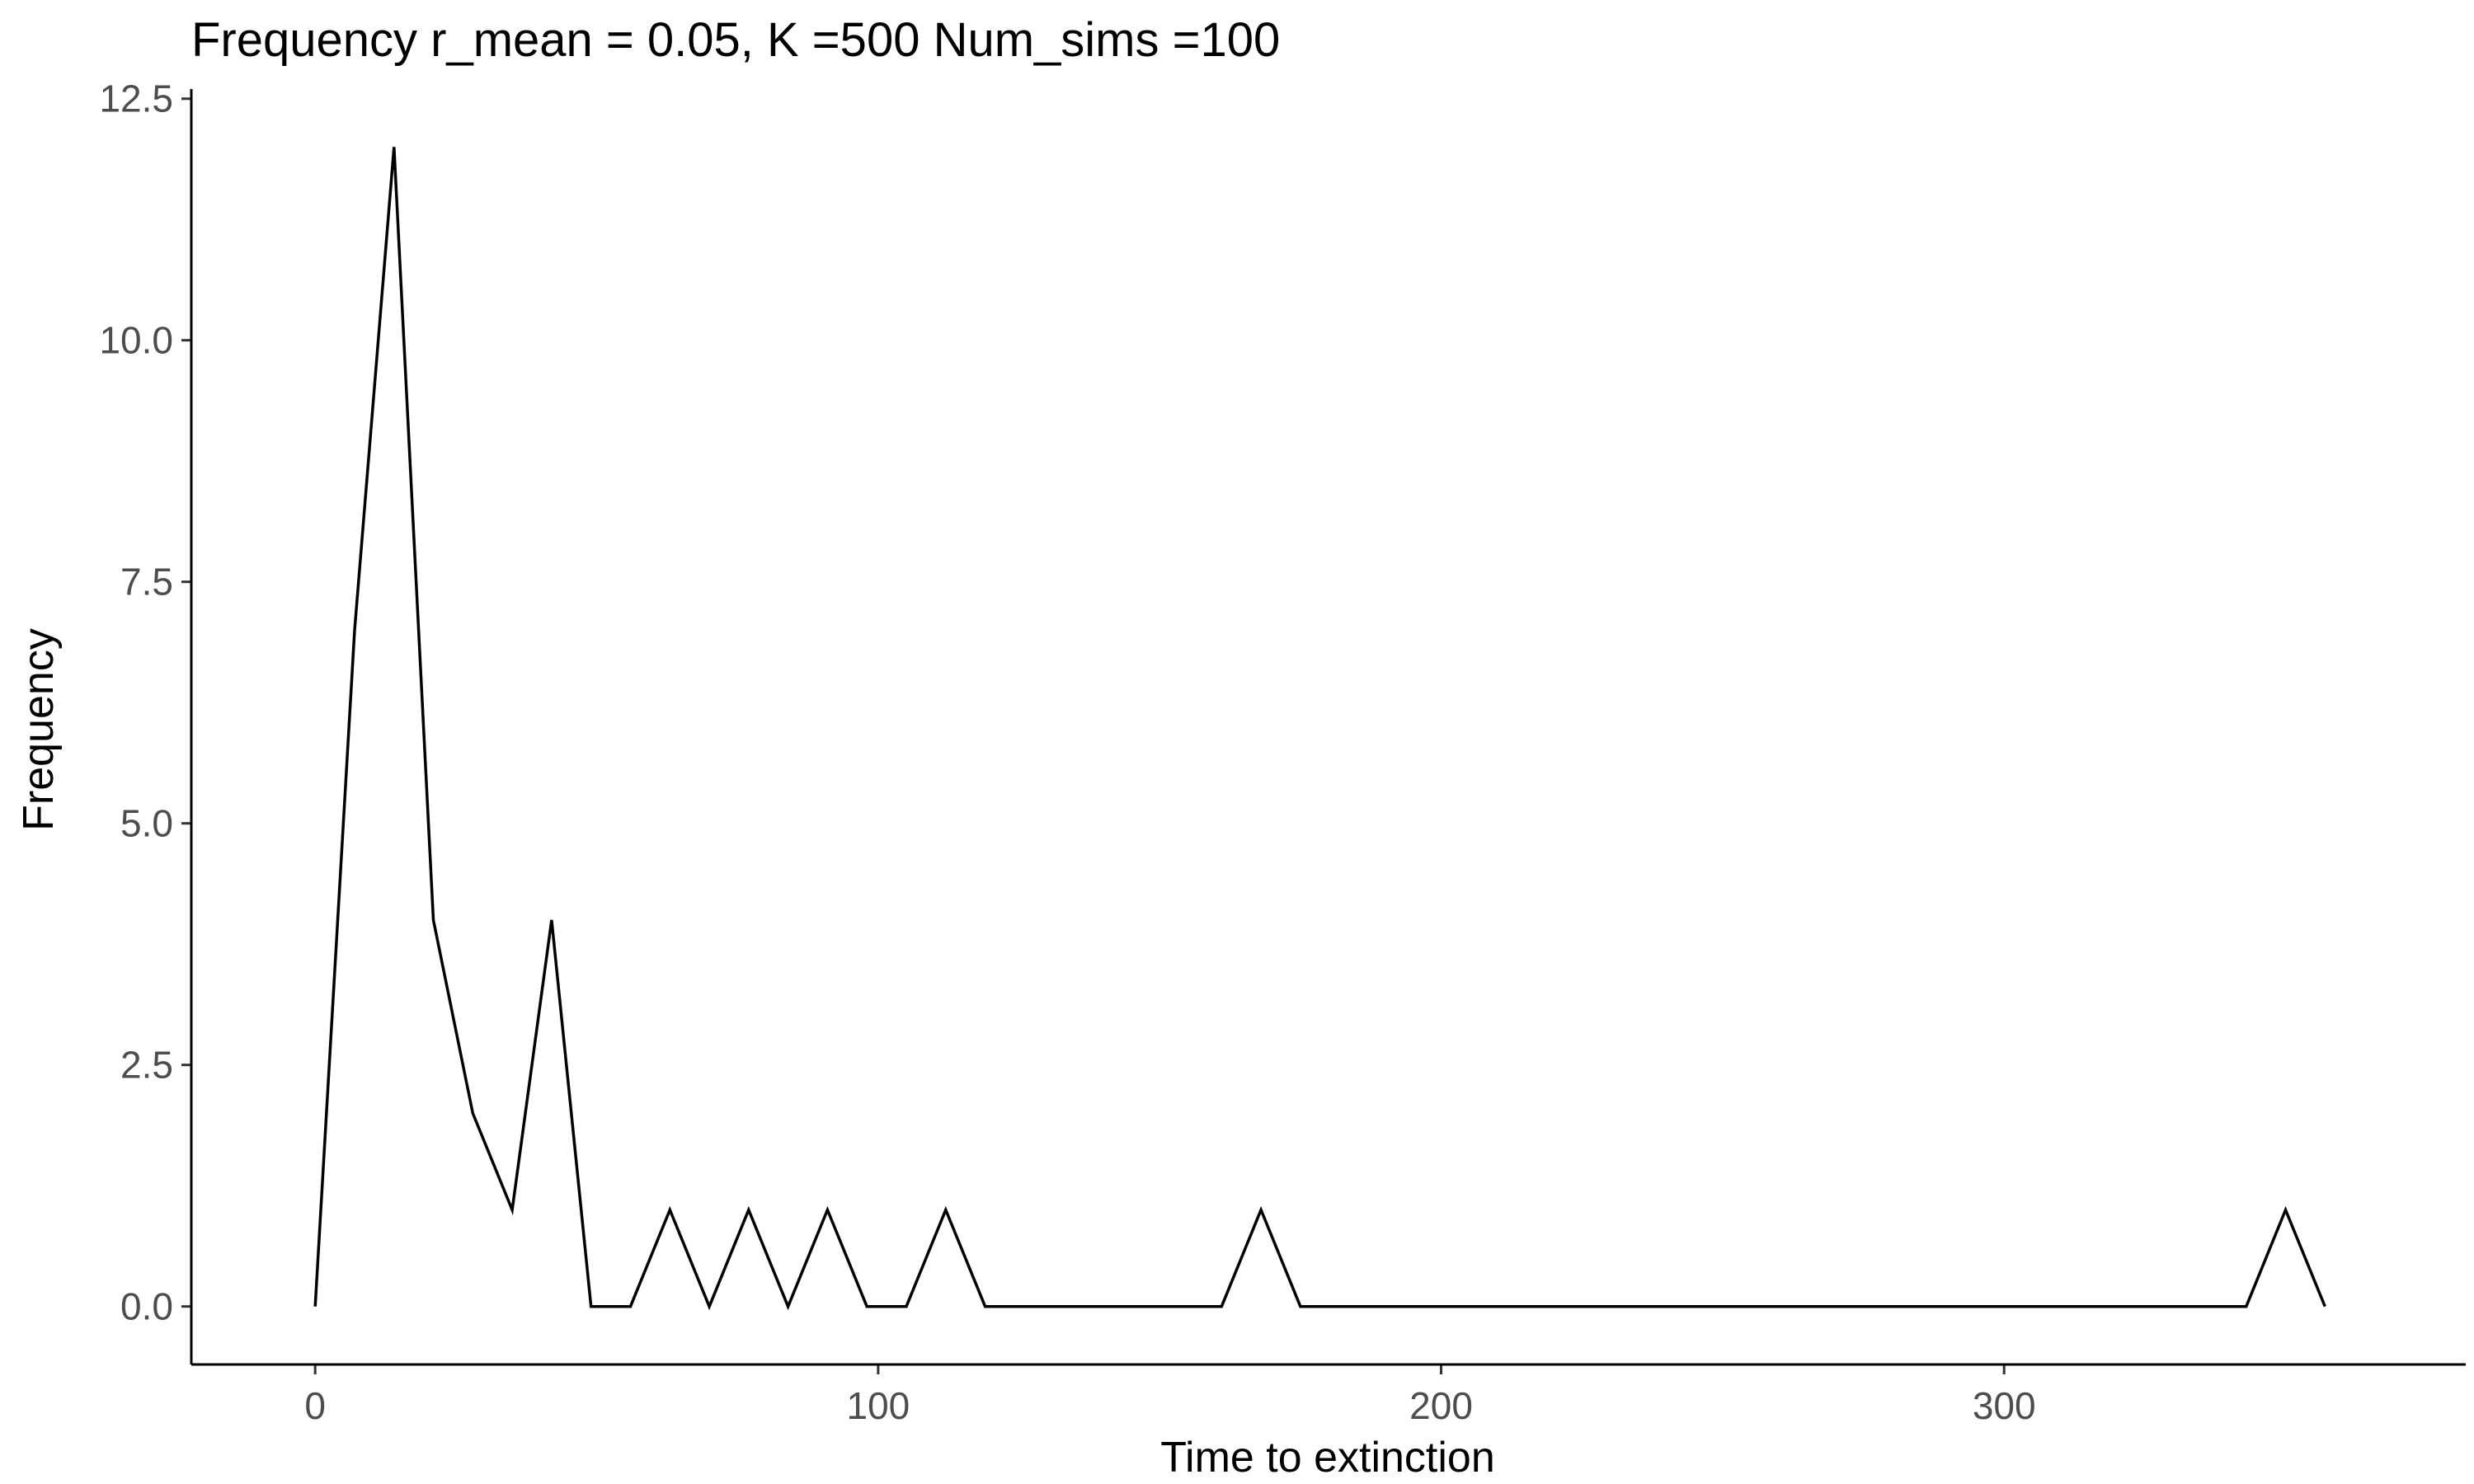  What do you see at coordinates (2004, 1405) in the screenshot?
I see `x-tick-label: 300` at bounding box center [2004, 1405].